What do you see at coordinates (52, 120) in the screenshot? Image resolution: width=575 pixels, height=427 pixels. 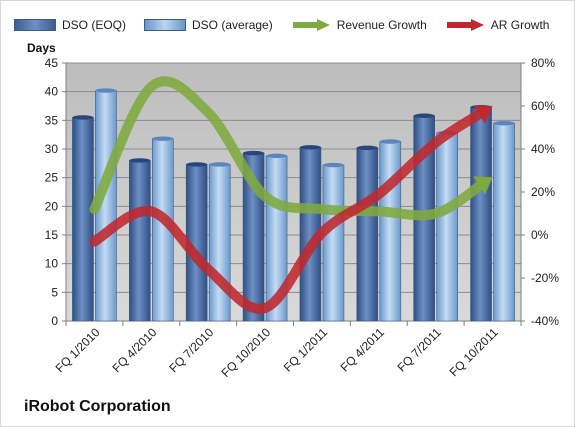 I see `y-tick-label: 35` at bounding box center [52, 120].